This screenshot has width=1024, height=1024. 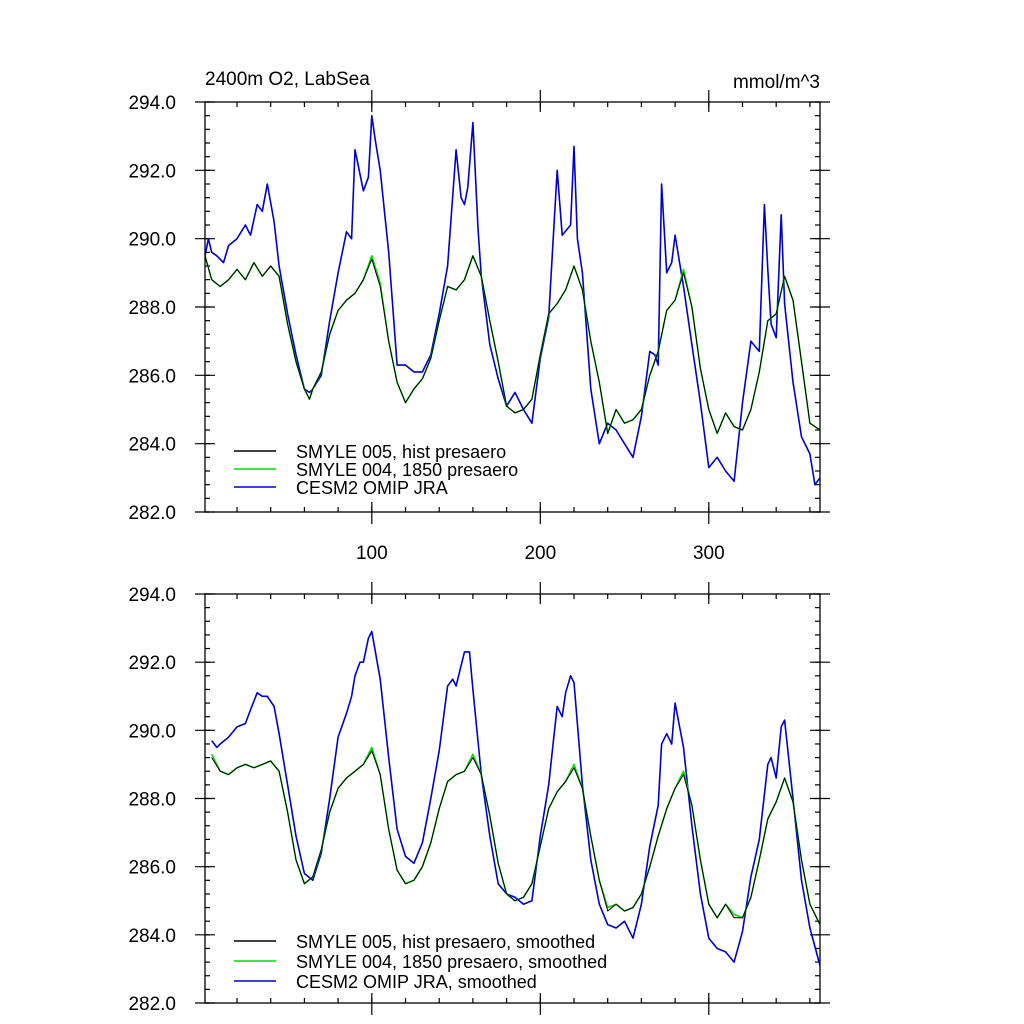 I want to click on legend-label: SMYLE 005, hist presaero, smoothed, so click(x=445, y=942).